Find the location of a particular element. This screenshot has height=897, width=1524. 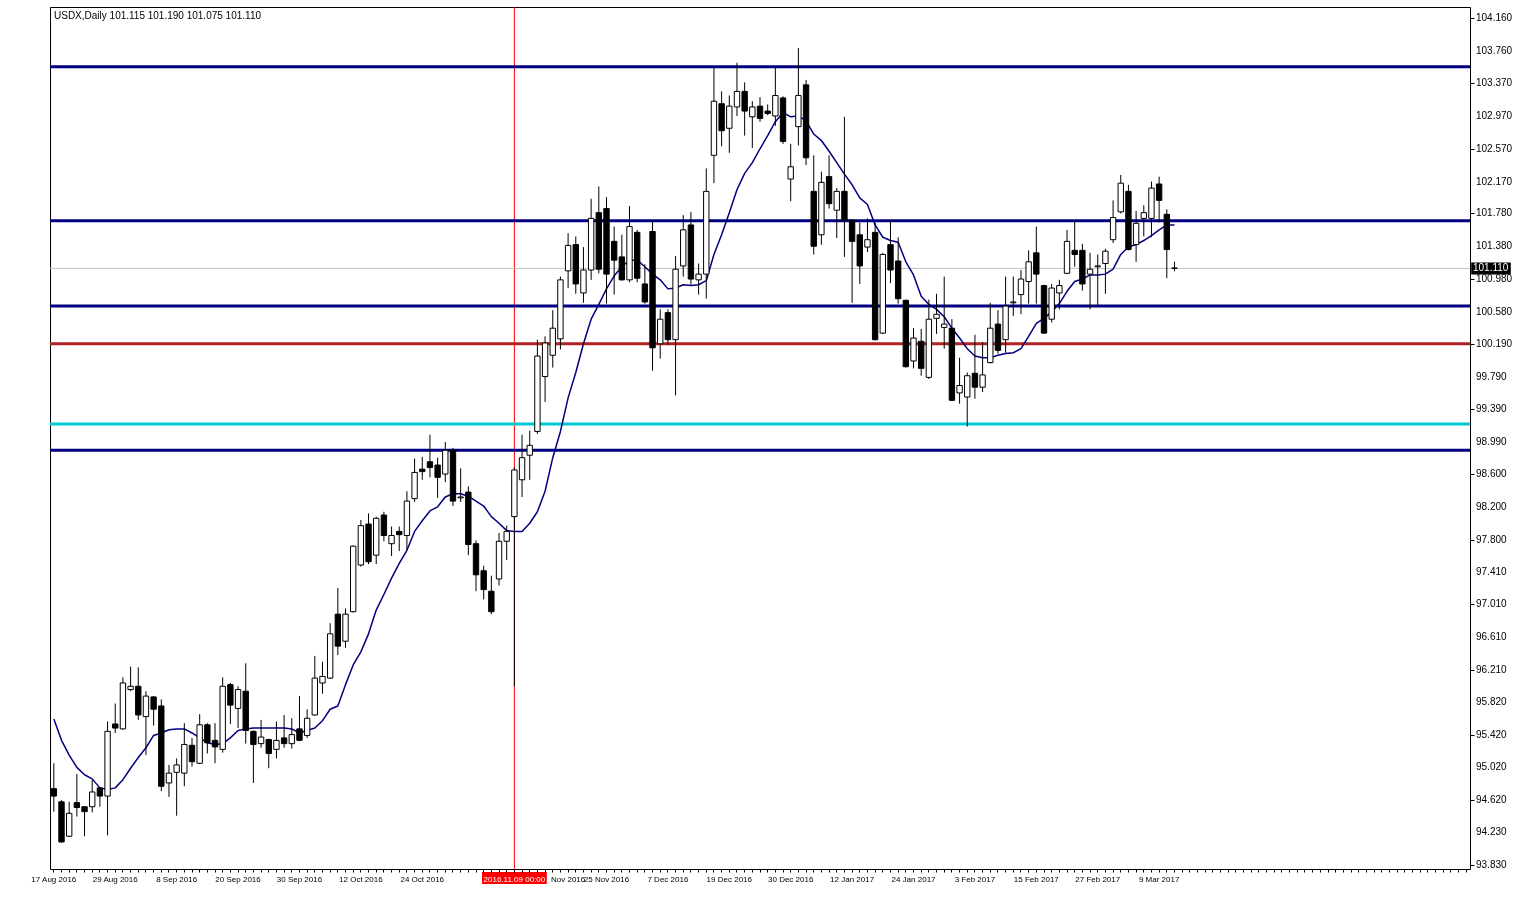

x-tick-label: 30 Dec 2016 is located at coordinates (791, 879).